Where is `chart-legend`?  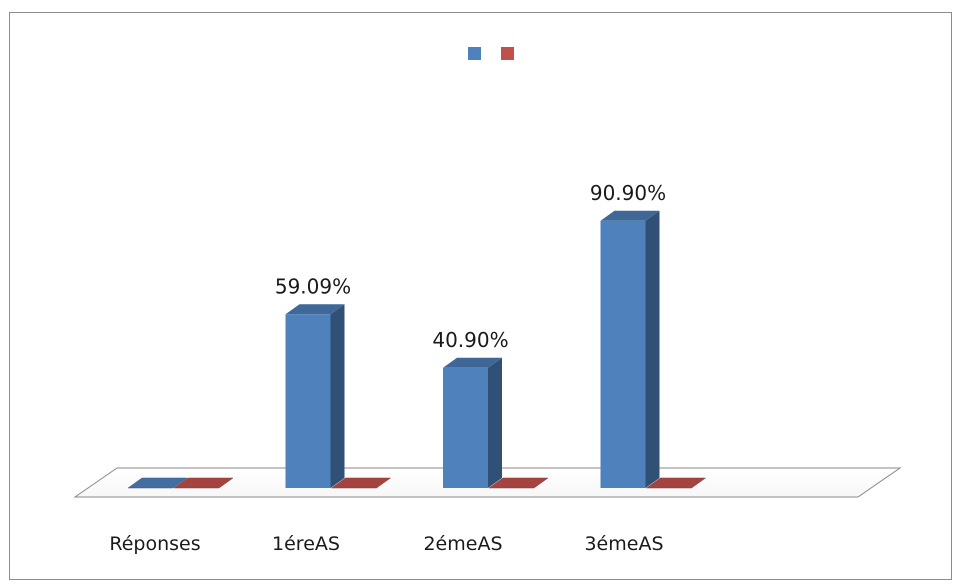
chart-legend is located at coordinates (491, 53).